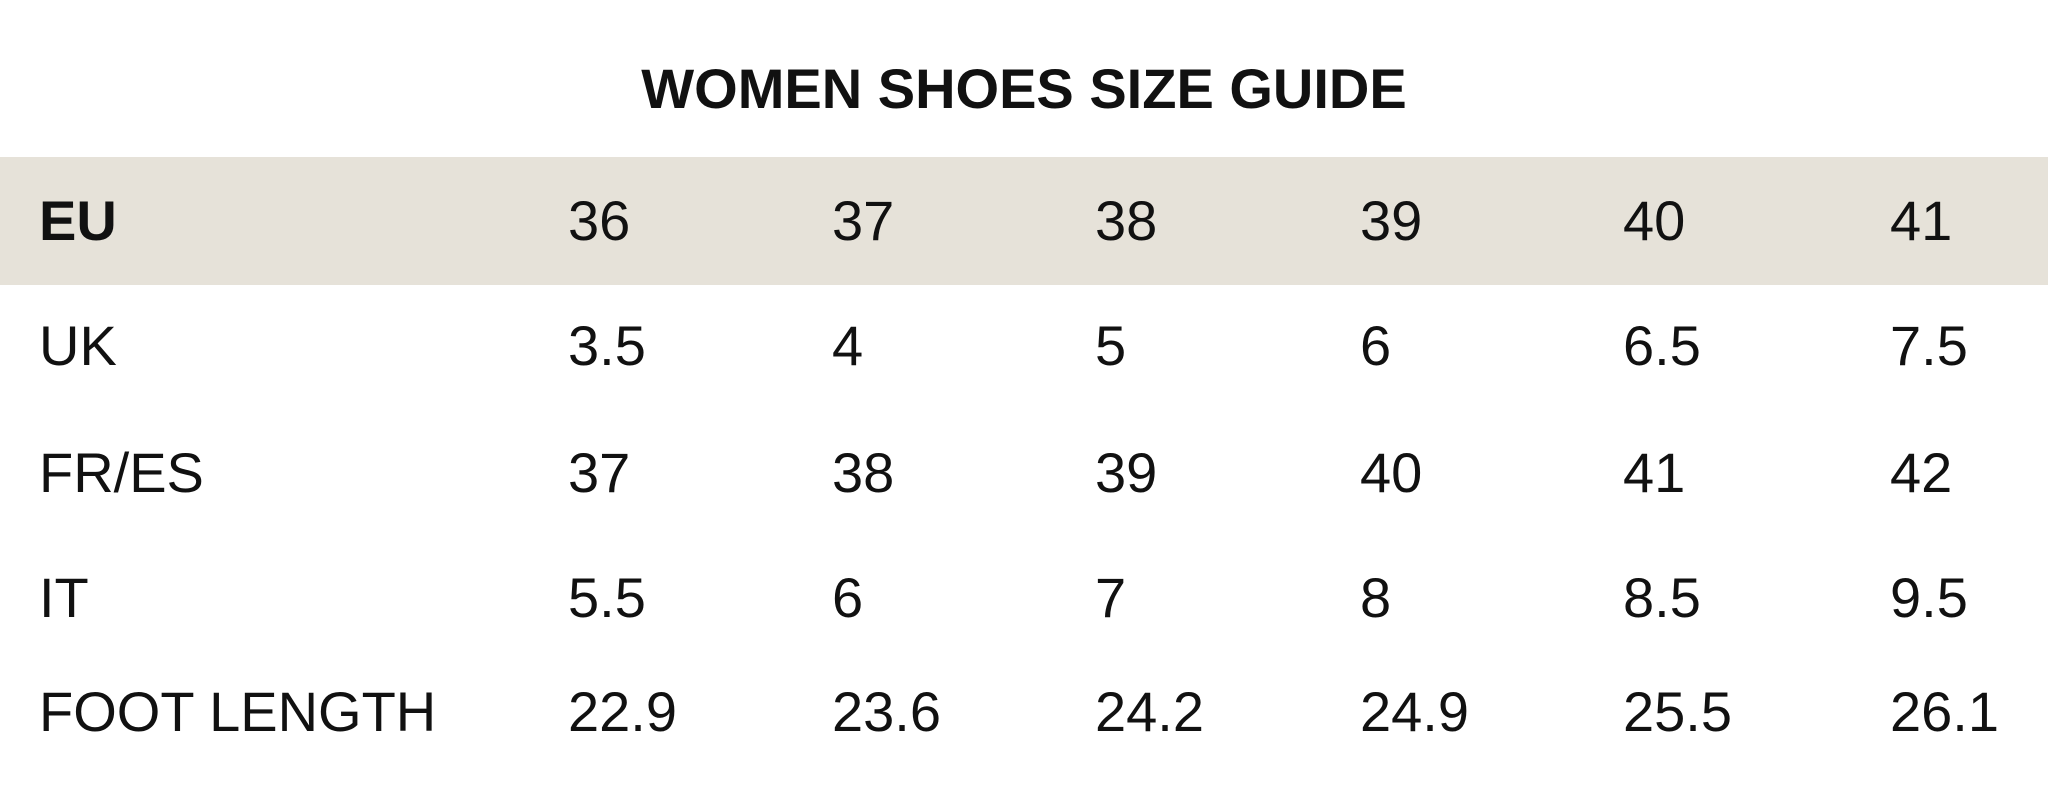 The height and width of the screenshot is (806, 2048). Describe the element at coordinates (1376, 597) in the screenshot. I see `table-cell: 8` at that location.